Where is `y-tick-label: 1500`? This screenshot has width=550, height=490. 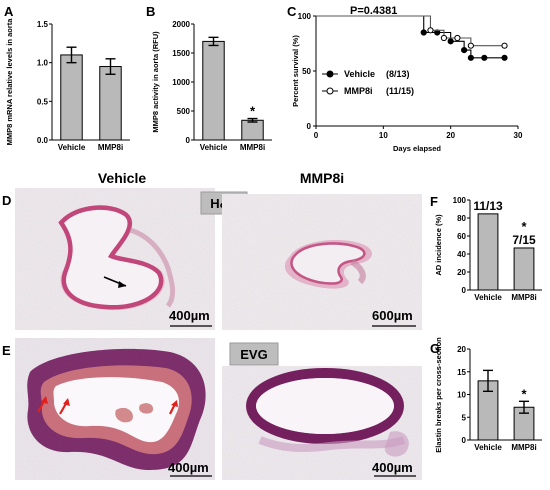
y-tick-label: 1500 is located at coordinates (181, 53).